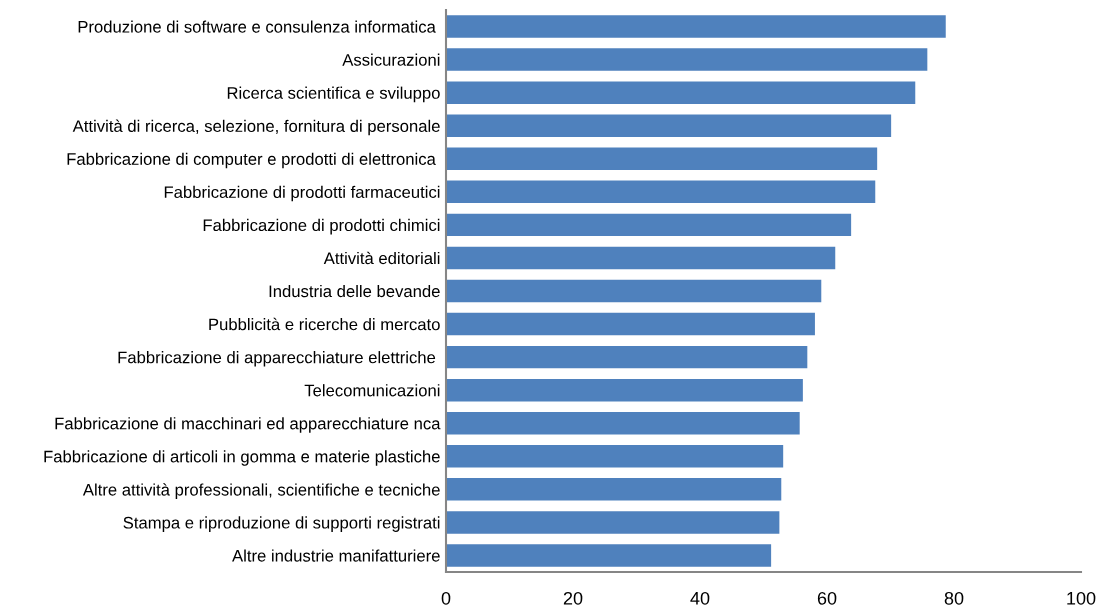  What do you see at coordinates (372, 390) in the screenshot?
I see `y-tick-label: Telecomunicazioni` at bounding box center [372, 390].